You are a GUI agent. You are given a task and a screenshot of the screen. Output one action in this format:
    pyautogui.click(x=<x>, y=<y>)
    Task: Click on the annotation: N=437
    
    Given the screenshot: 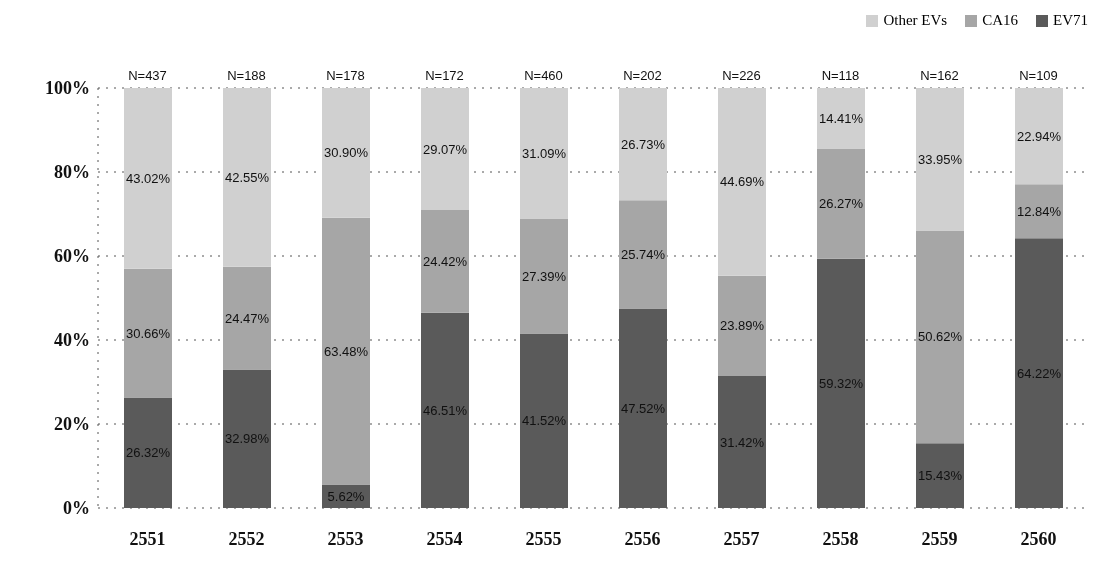 What is the action you would take?
    pyautogui.click(x=147, y=75)
    